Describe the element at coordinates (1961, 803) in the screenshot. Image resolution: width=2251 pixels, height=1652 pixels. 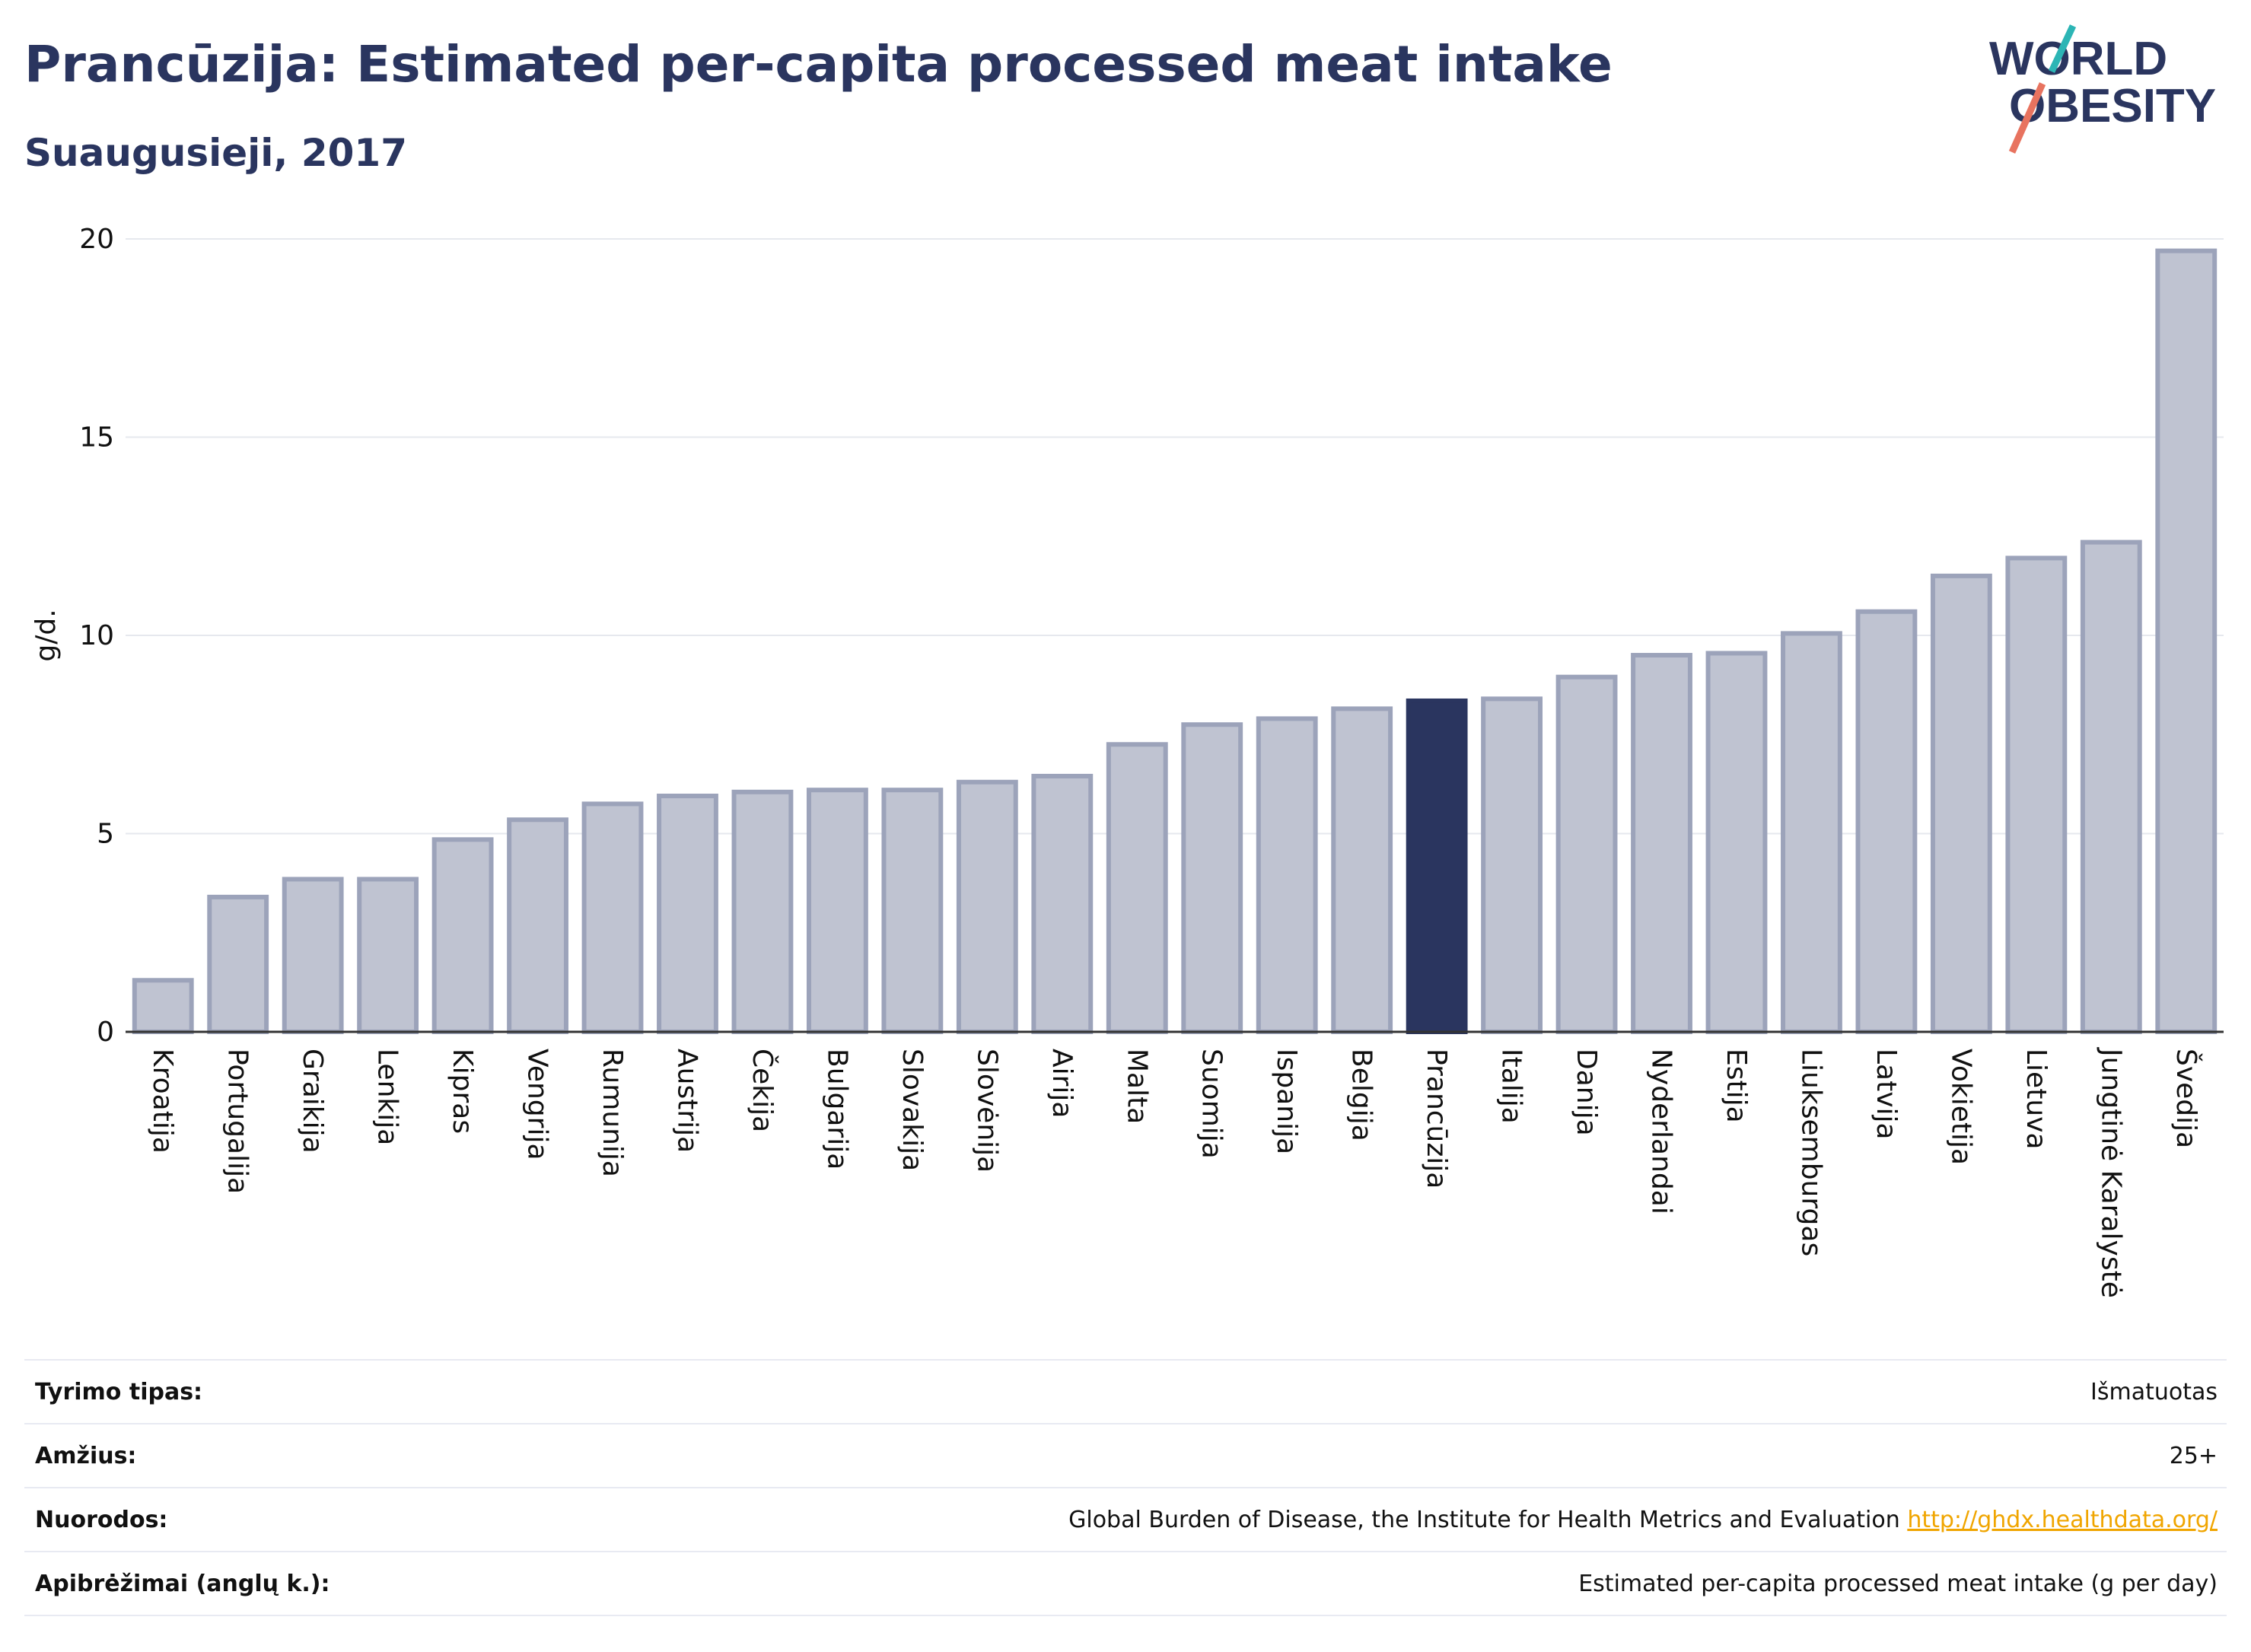
I see `bar-Vokietija` at that location.